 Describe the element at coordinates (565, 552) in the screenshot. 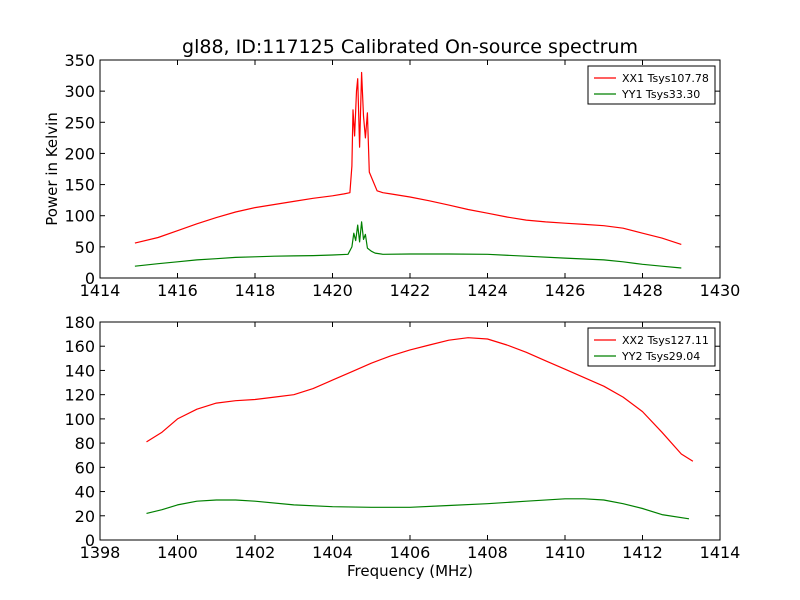

I see `bottom-xtick-label: 1410` at that location.